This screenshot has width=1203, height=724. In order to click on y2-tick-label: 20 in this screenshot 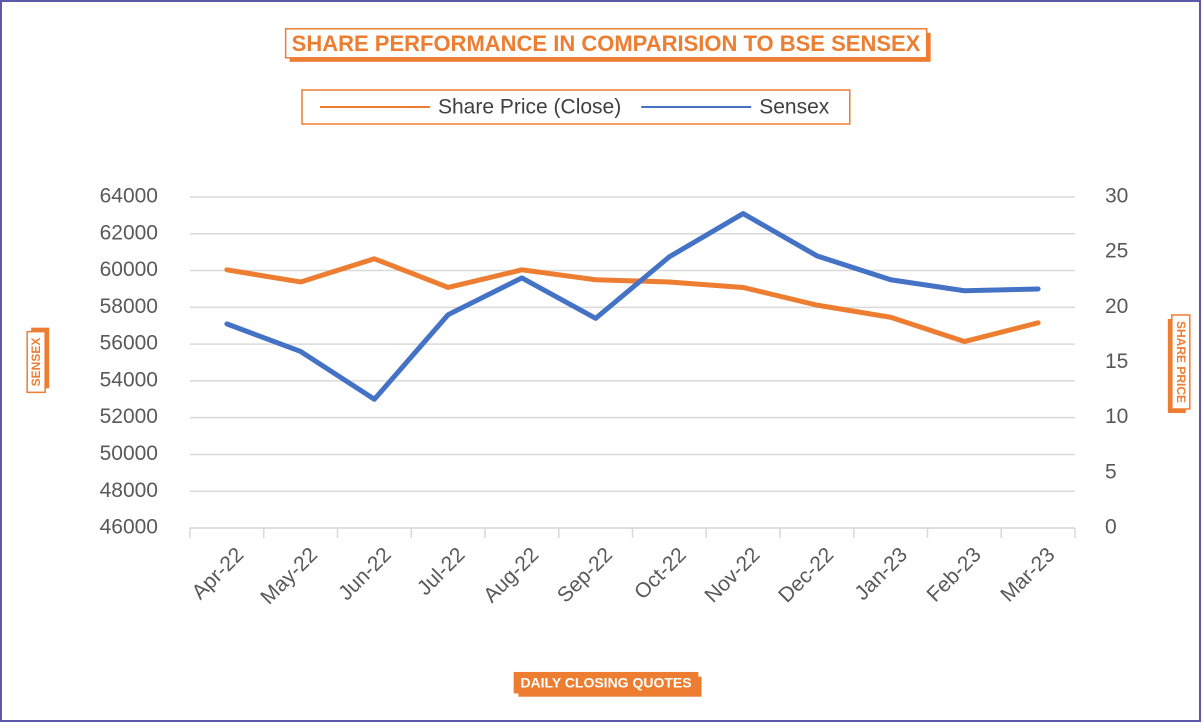, I will do `click(1116, 306)`.